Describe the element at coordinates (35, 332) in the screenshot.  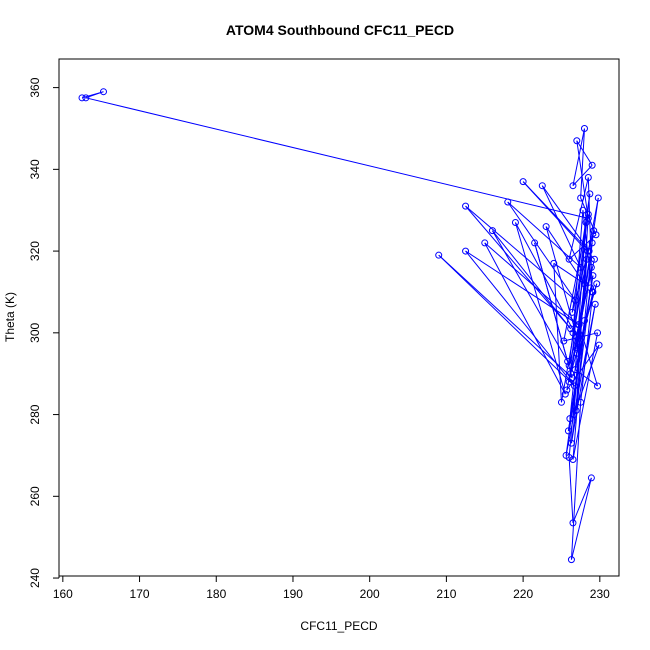
I see `y-tick-label: 300` at that location.